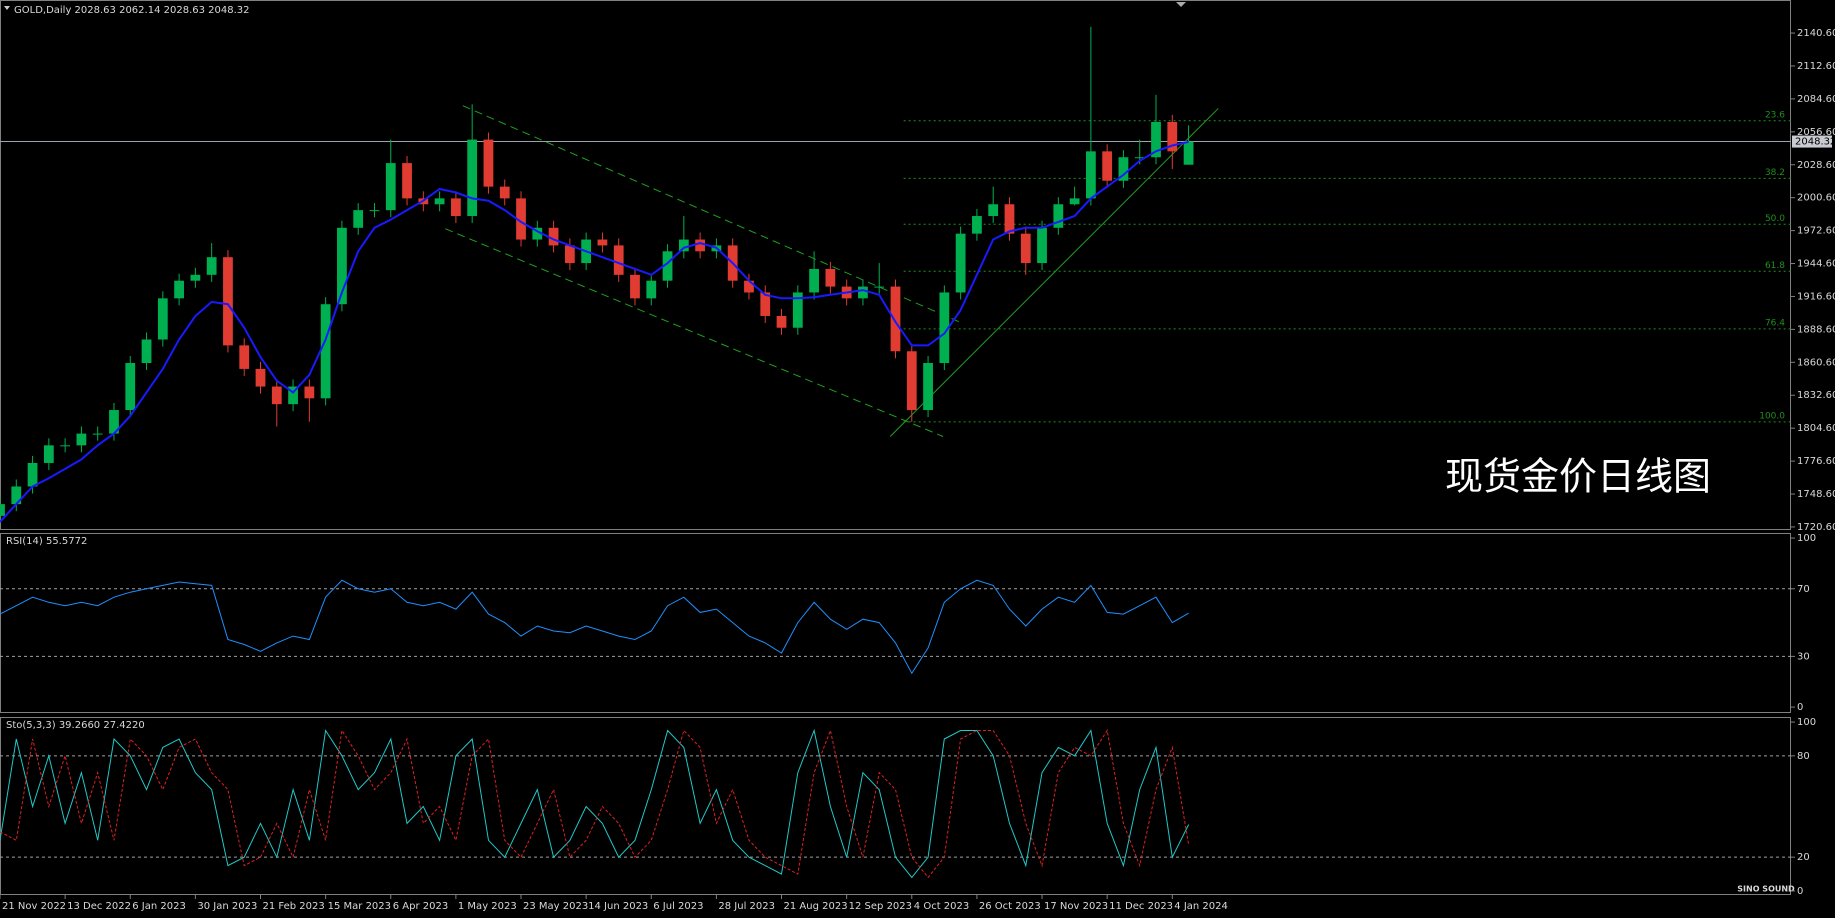  Describe the element at coordinates (1816, 99) in the screenshot. I see `y-tick-label: 2084.60` at that location.